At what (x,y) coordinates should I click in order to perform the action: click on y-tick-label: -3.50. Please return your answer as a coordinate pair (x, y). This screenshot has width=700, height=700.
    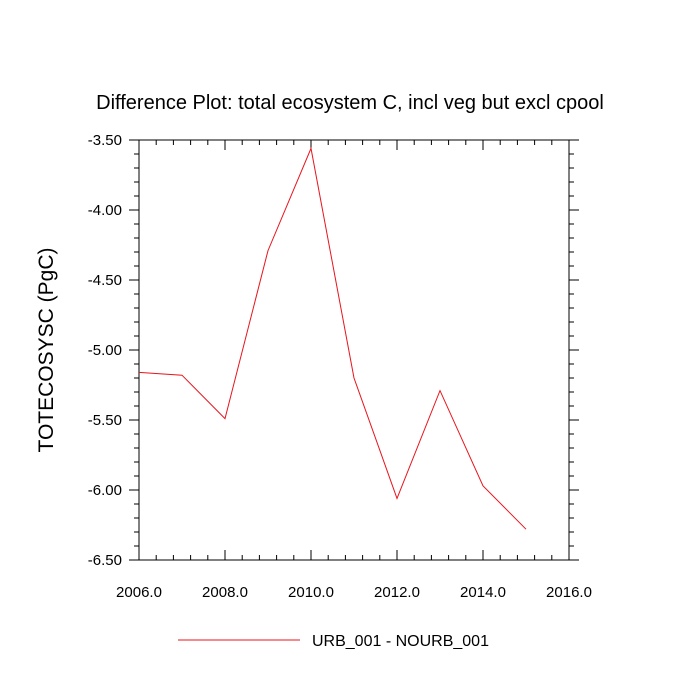
    Looking at the image, I should click on (105, 140).